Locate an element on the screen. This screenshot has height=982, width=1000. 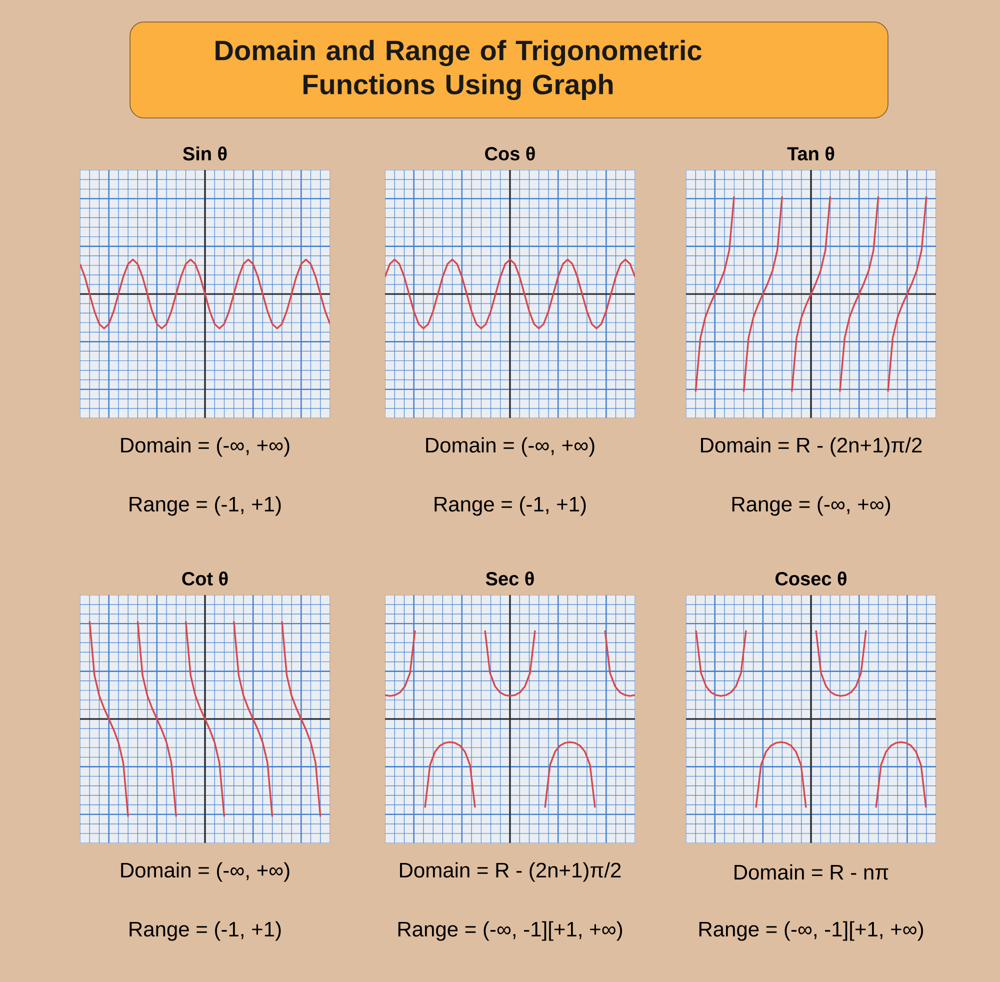
chart-title: Cot θ is located at coordinates (205, 579).